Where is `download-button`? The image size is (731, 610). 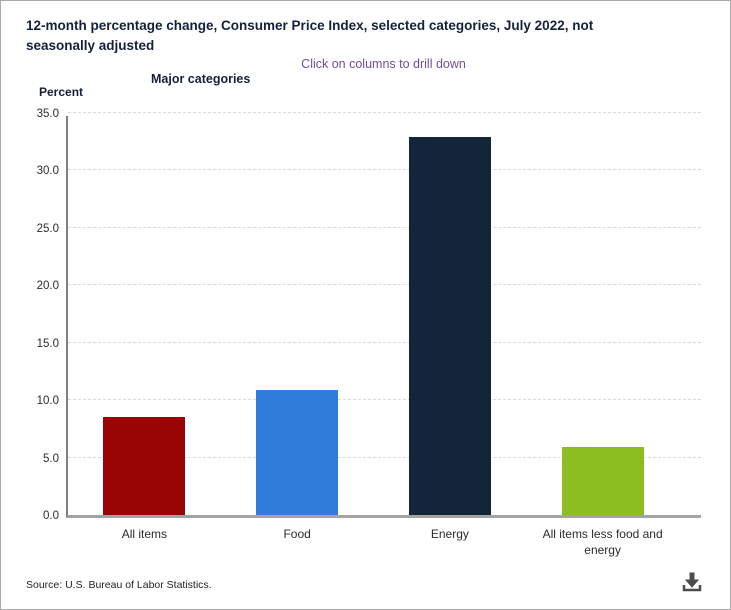
download-button is located at coordinates (692, 582).